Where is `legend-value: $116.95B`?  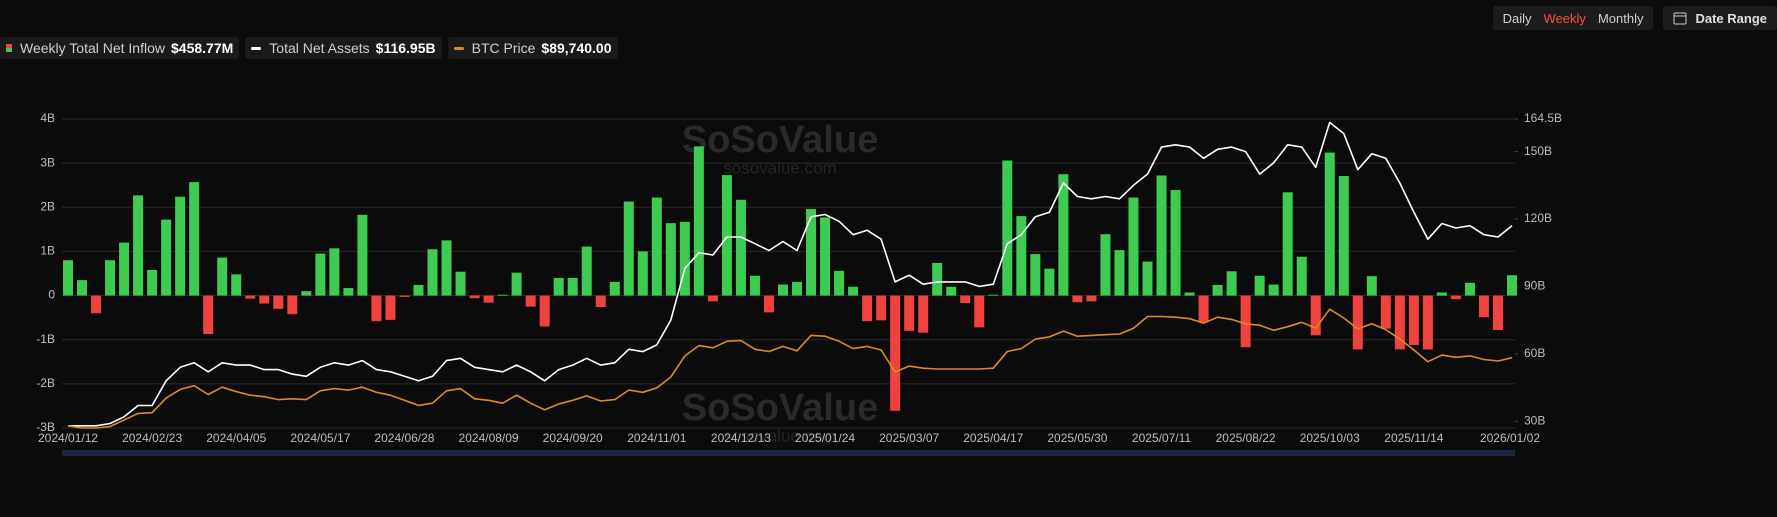 legend-value: $116.95B is located at coordinates (405, 48).